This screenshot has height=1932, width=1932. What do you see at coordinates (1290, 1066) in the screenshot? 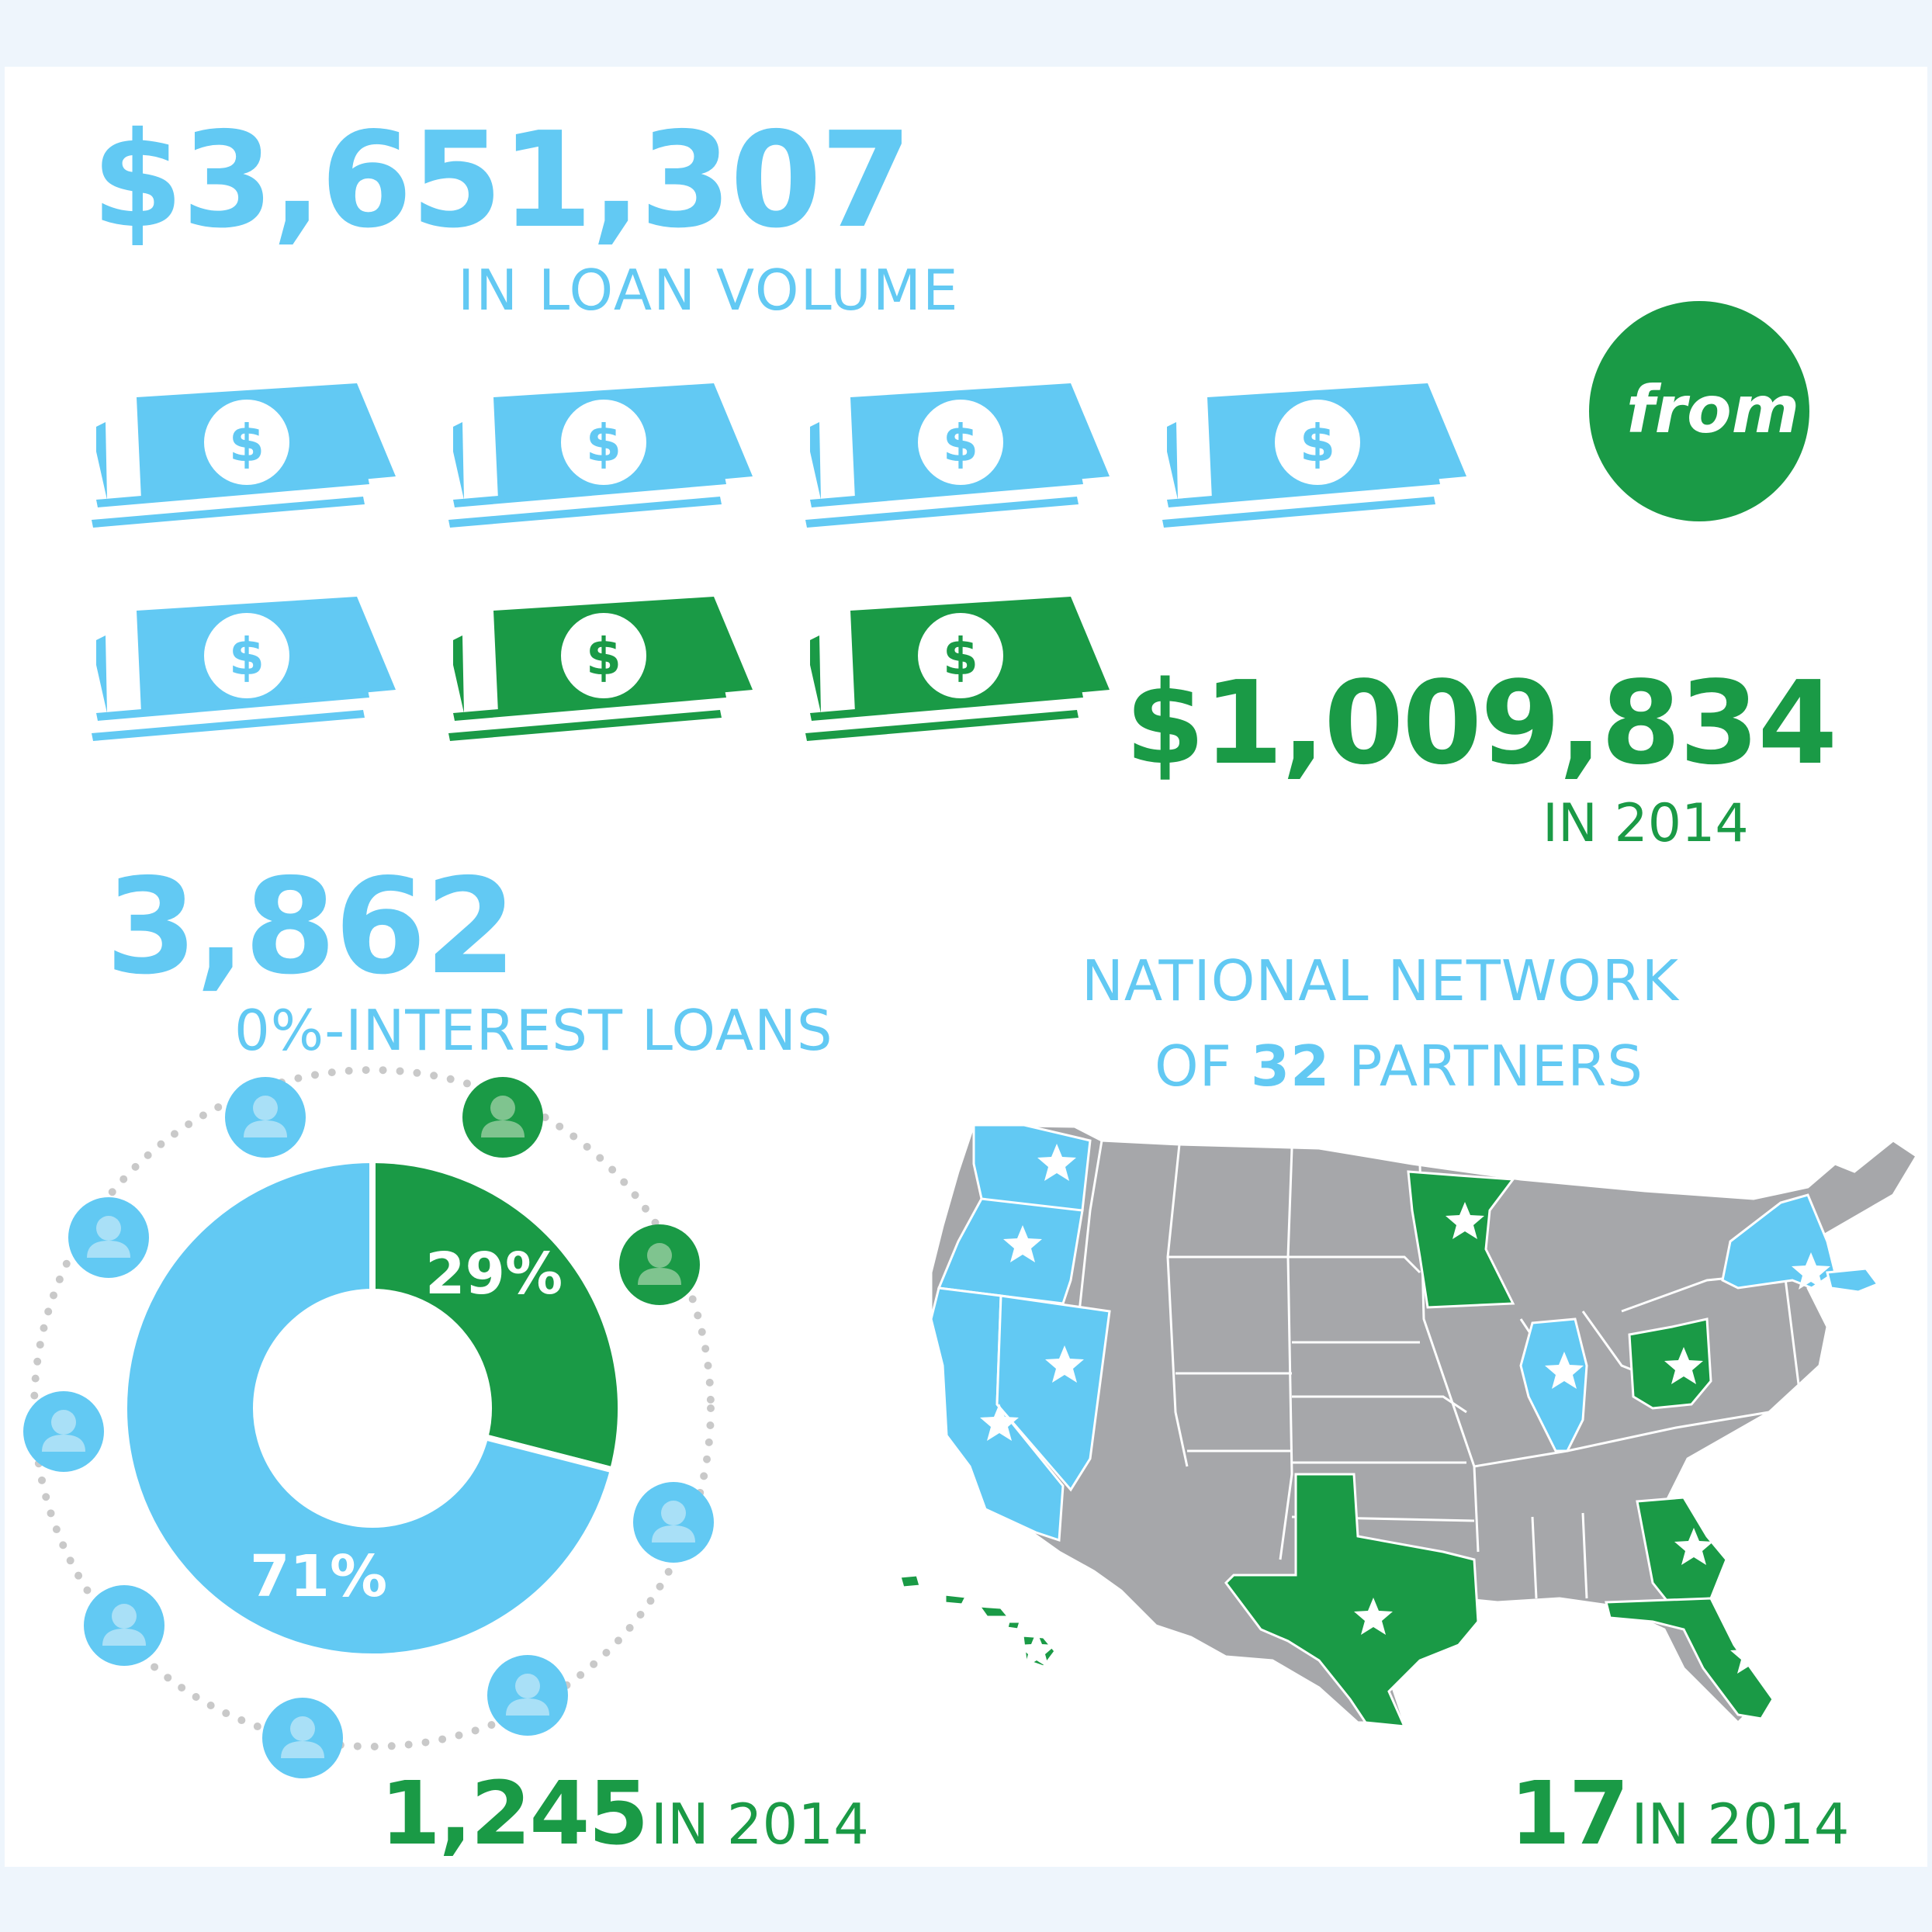
I see `network-partner-count: 32` at bounding box center [1290, 1066].